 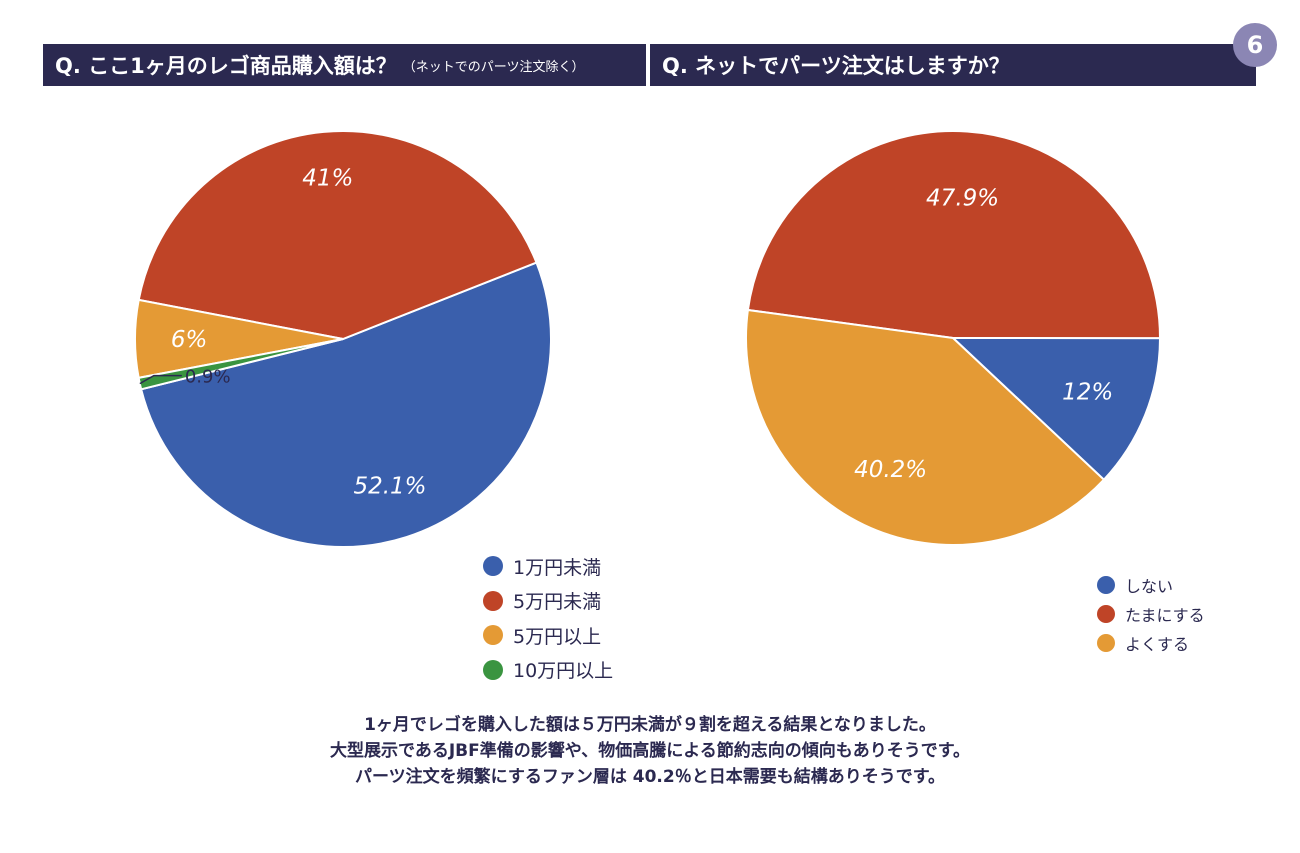 I want to click on legend-label: 10万円以上, so click(x=563, y=671).